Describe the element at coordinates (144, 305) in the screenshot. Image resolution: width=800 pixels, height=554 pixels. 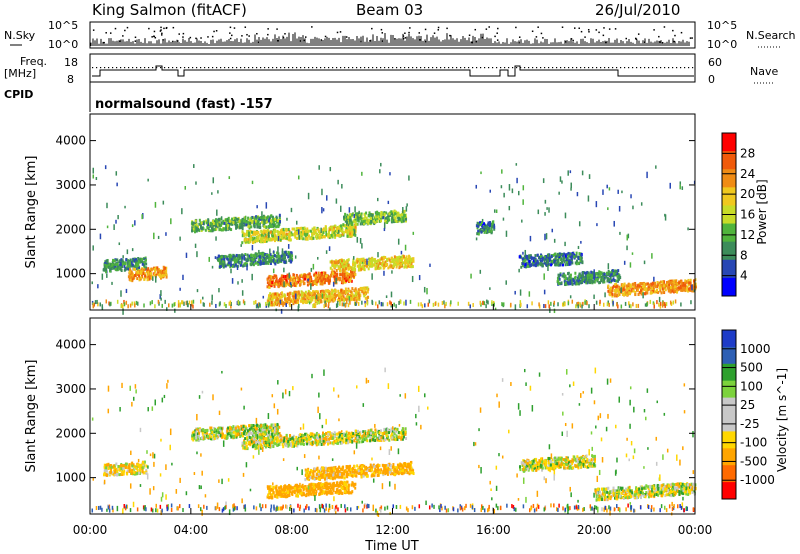
I see `ground-scatter-cell` at that location.